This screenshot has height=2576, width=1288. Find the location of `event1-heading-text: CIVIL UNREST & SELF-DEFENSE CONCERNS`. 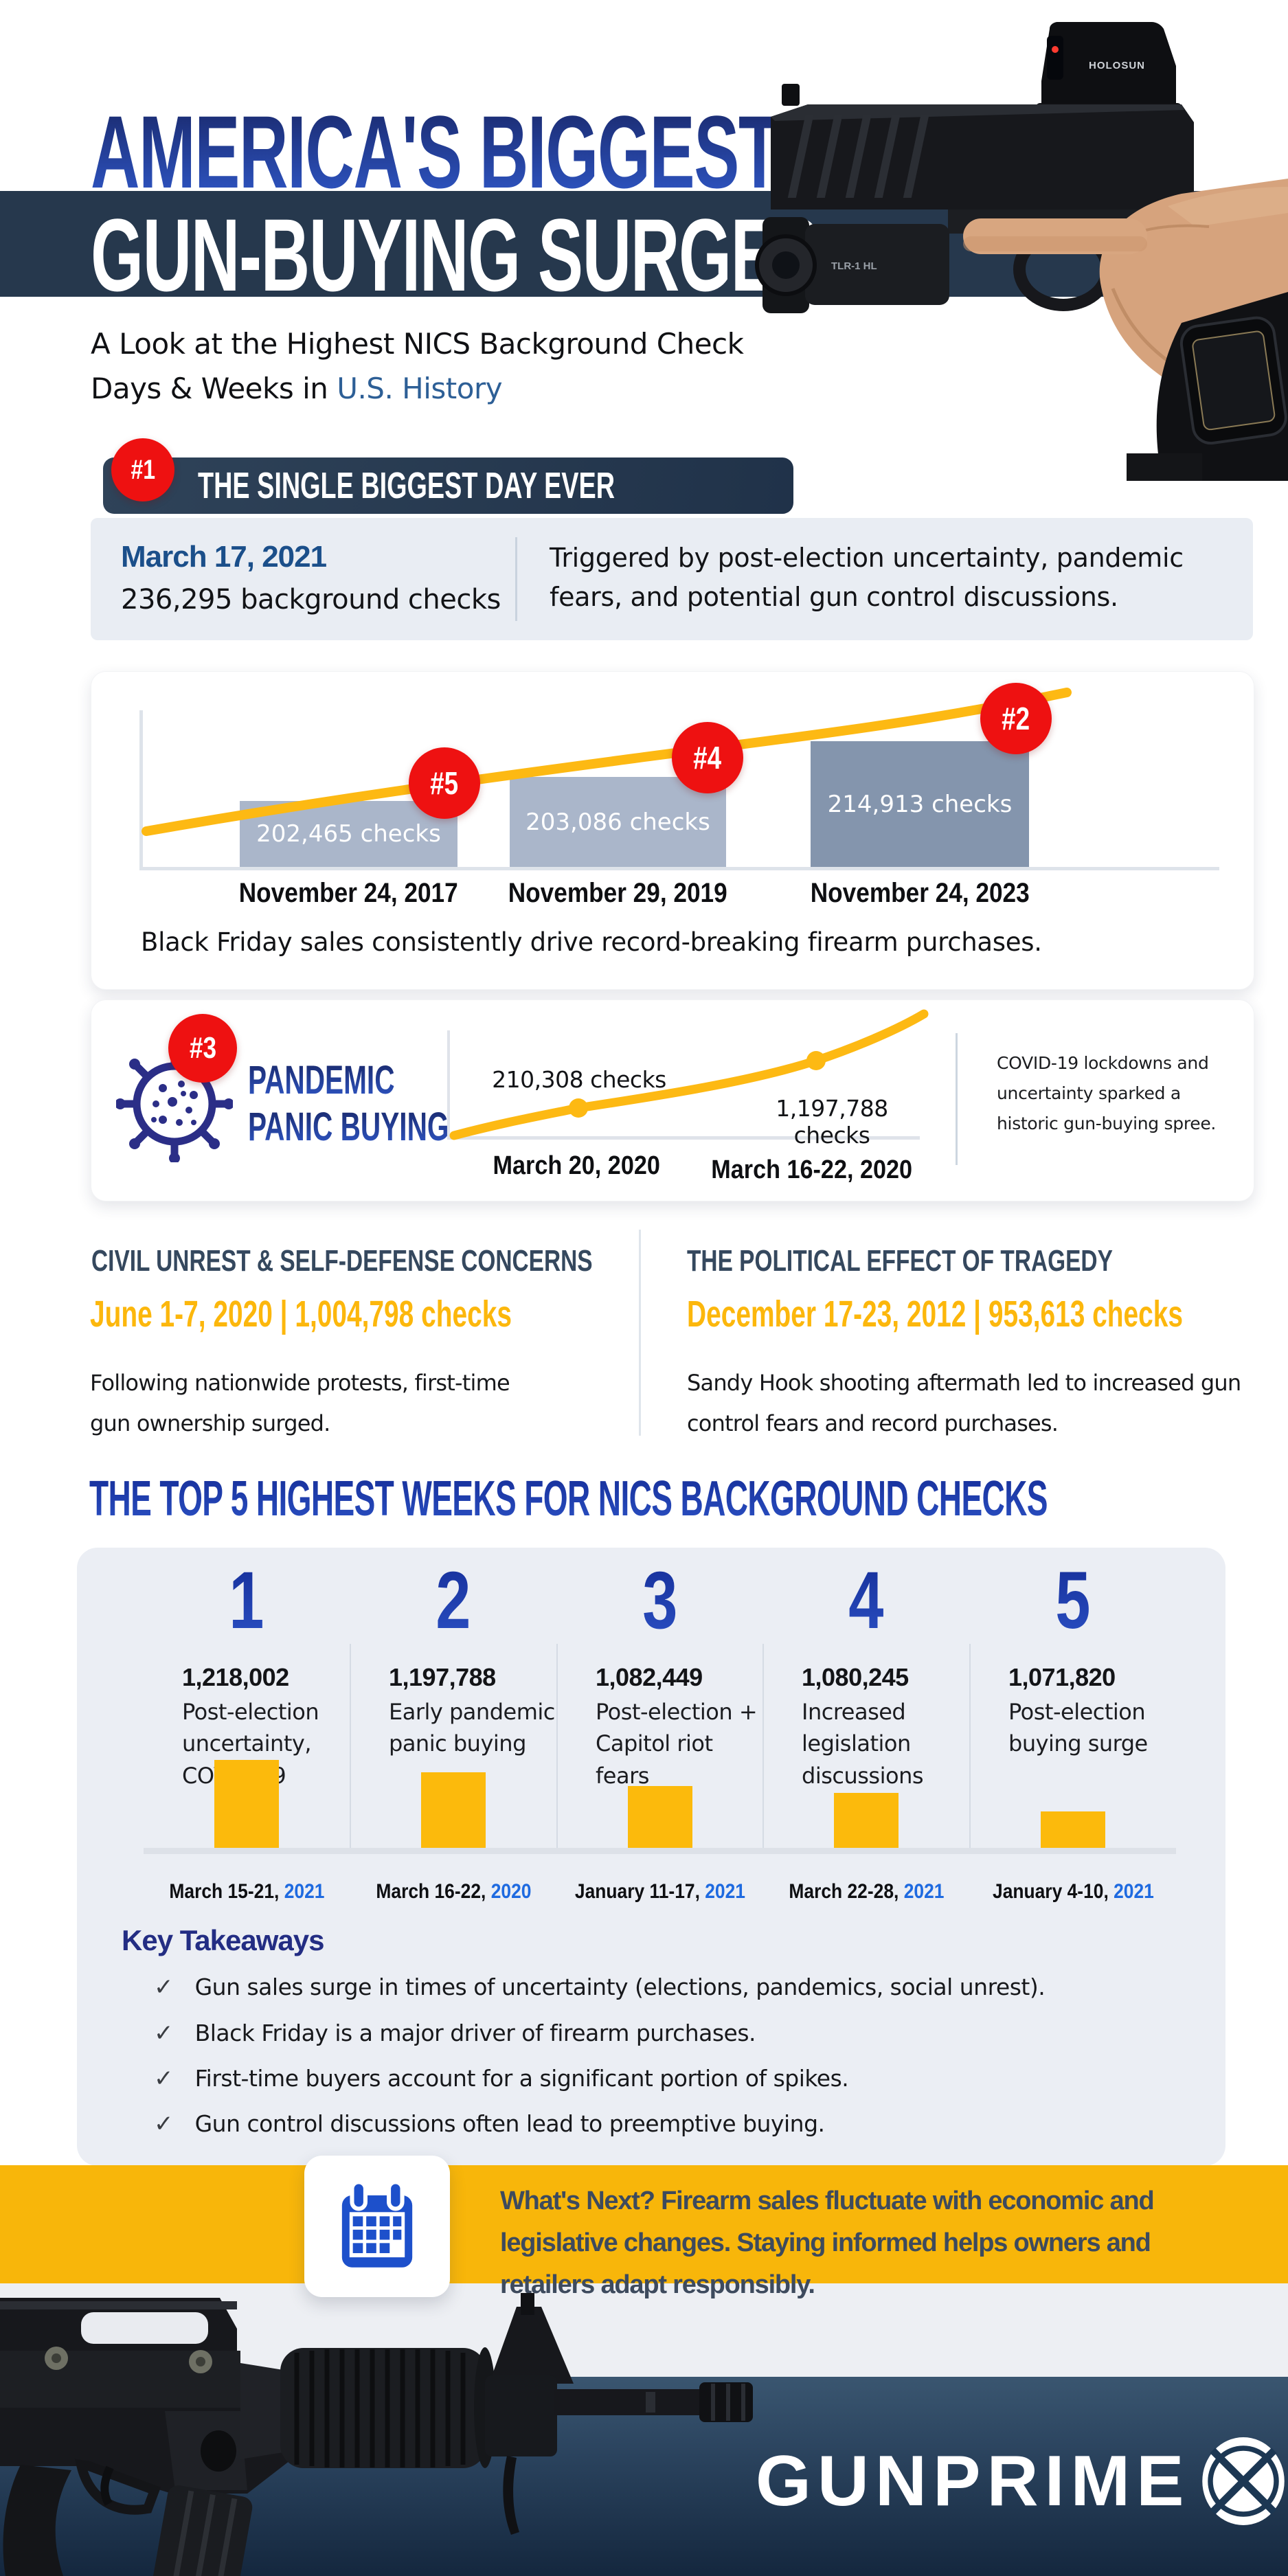

event1-heading-text: CIVIL UNREST & SELF-DEFENSE CONCERNS is located at coordinates (342, 1261).